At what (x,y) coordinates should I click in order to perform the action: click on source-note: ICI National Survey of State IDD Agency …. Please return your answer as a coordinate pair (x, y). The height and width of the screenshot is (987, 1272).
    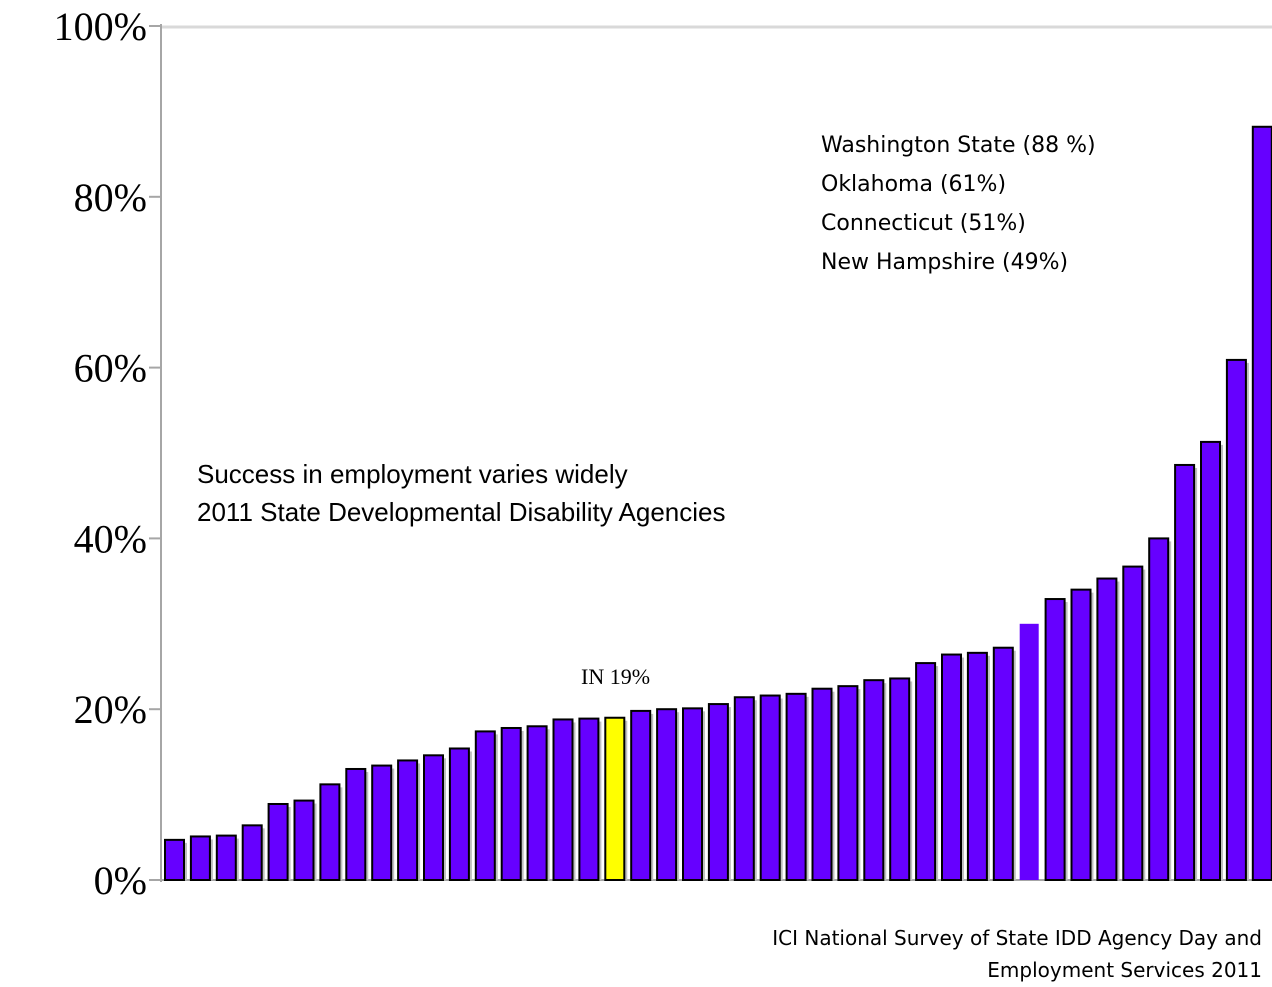
    Looking at the image, I should click on (1017, 954).